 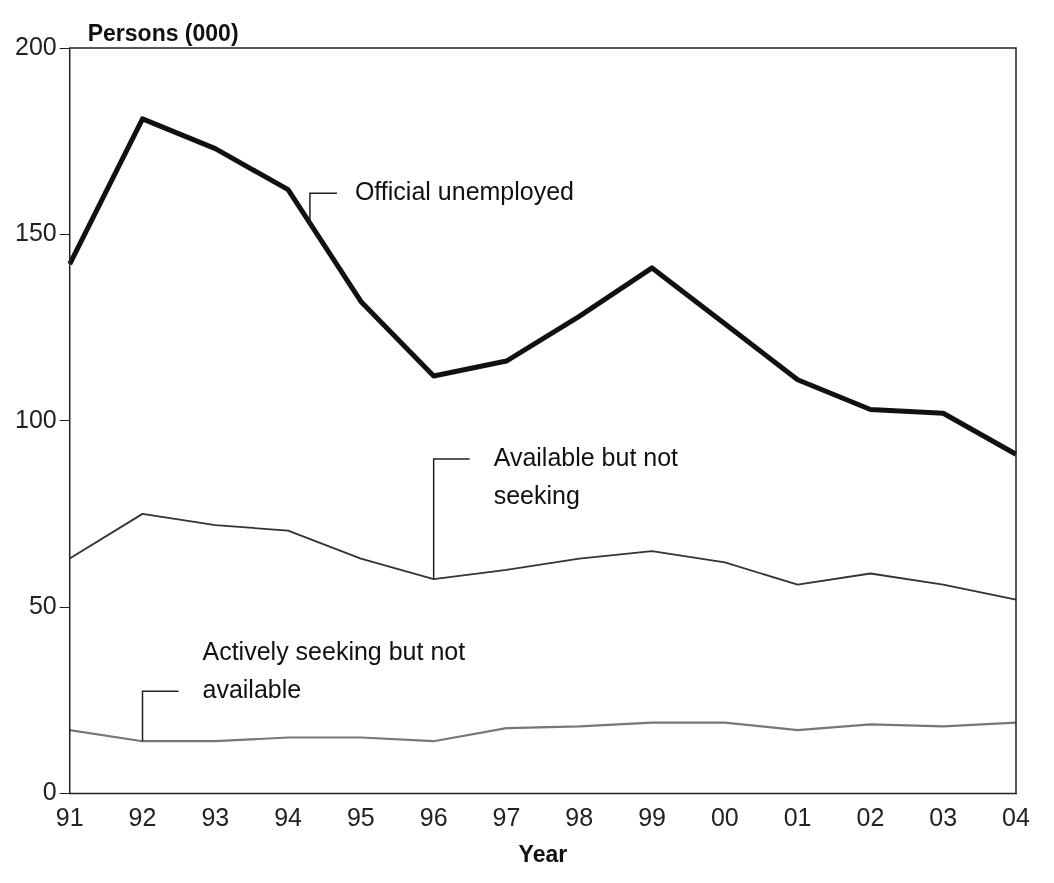 I want to click on x-tick-label: 00, so click(x=724, y=817).